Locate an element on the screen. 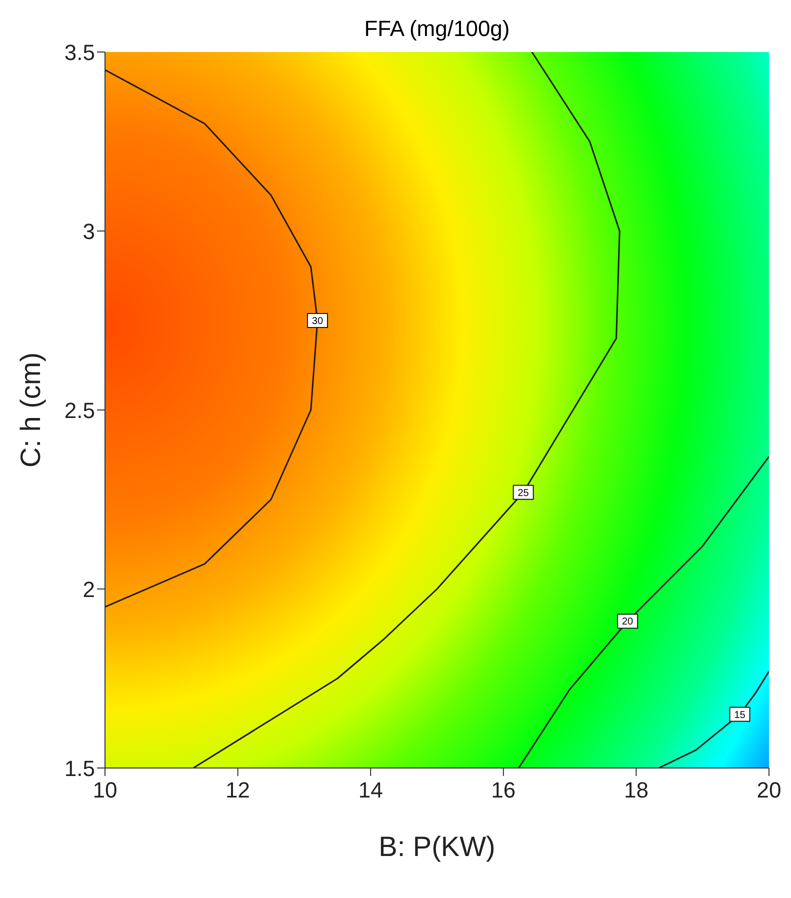 The image size is (791, 898). x-tick-label: 12 is located at coordinates (238, 790).